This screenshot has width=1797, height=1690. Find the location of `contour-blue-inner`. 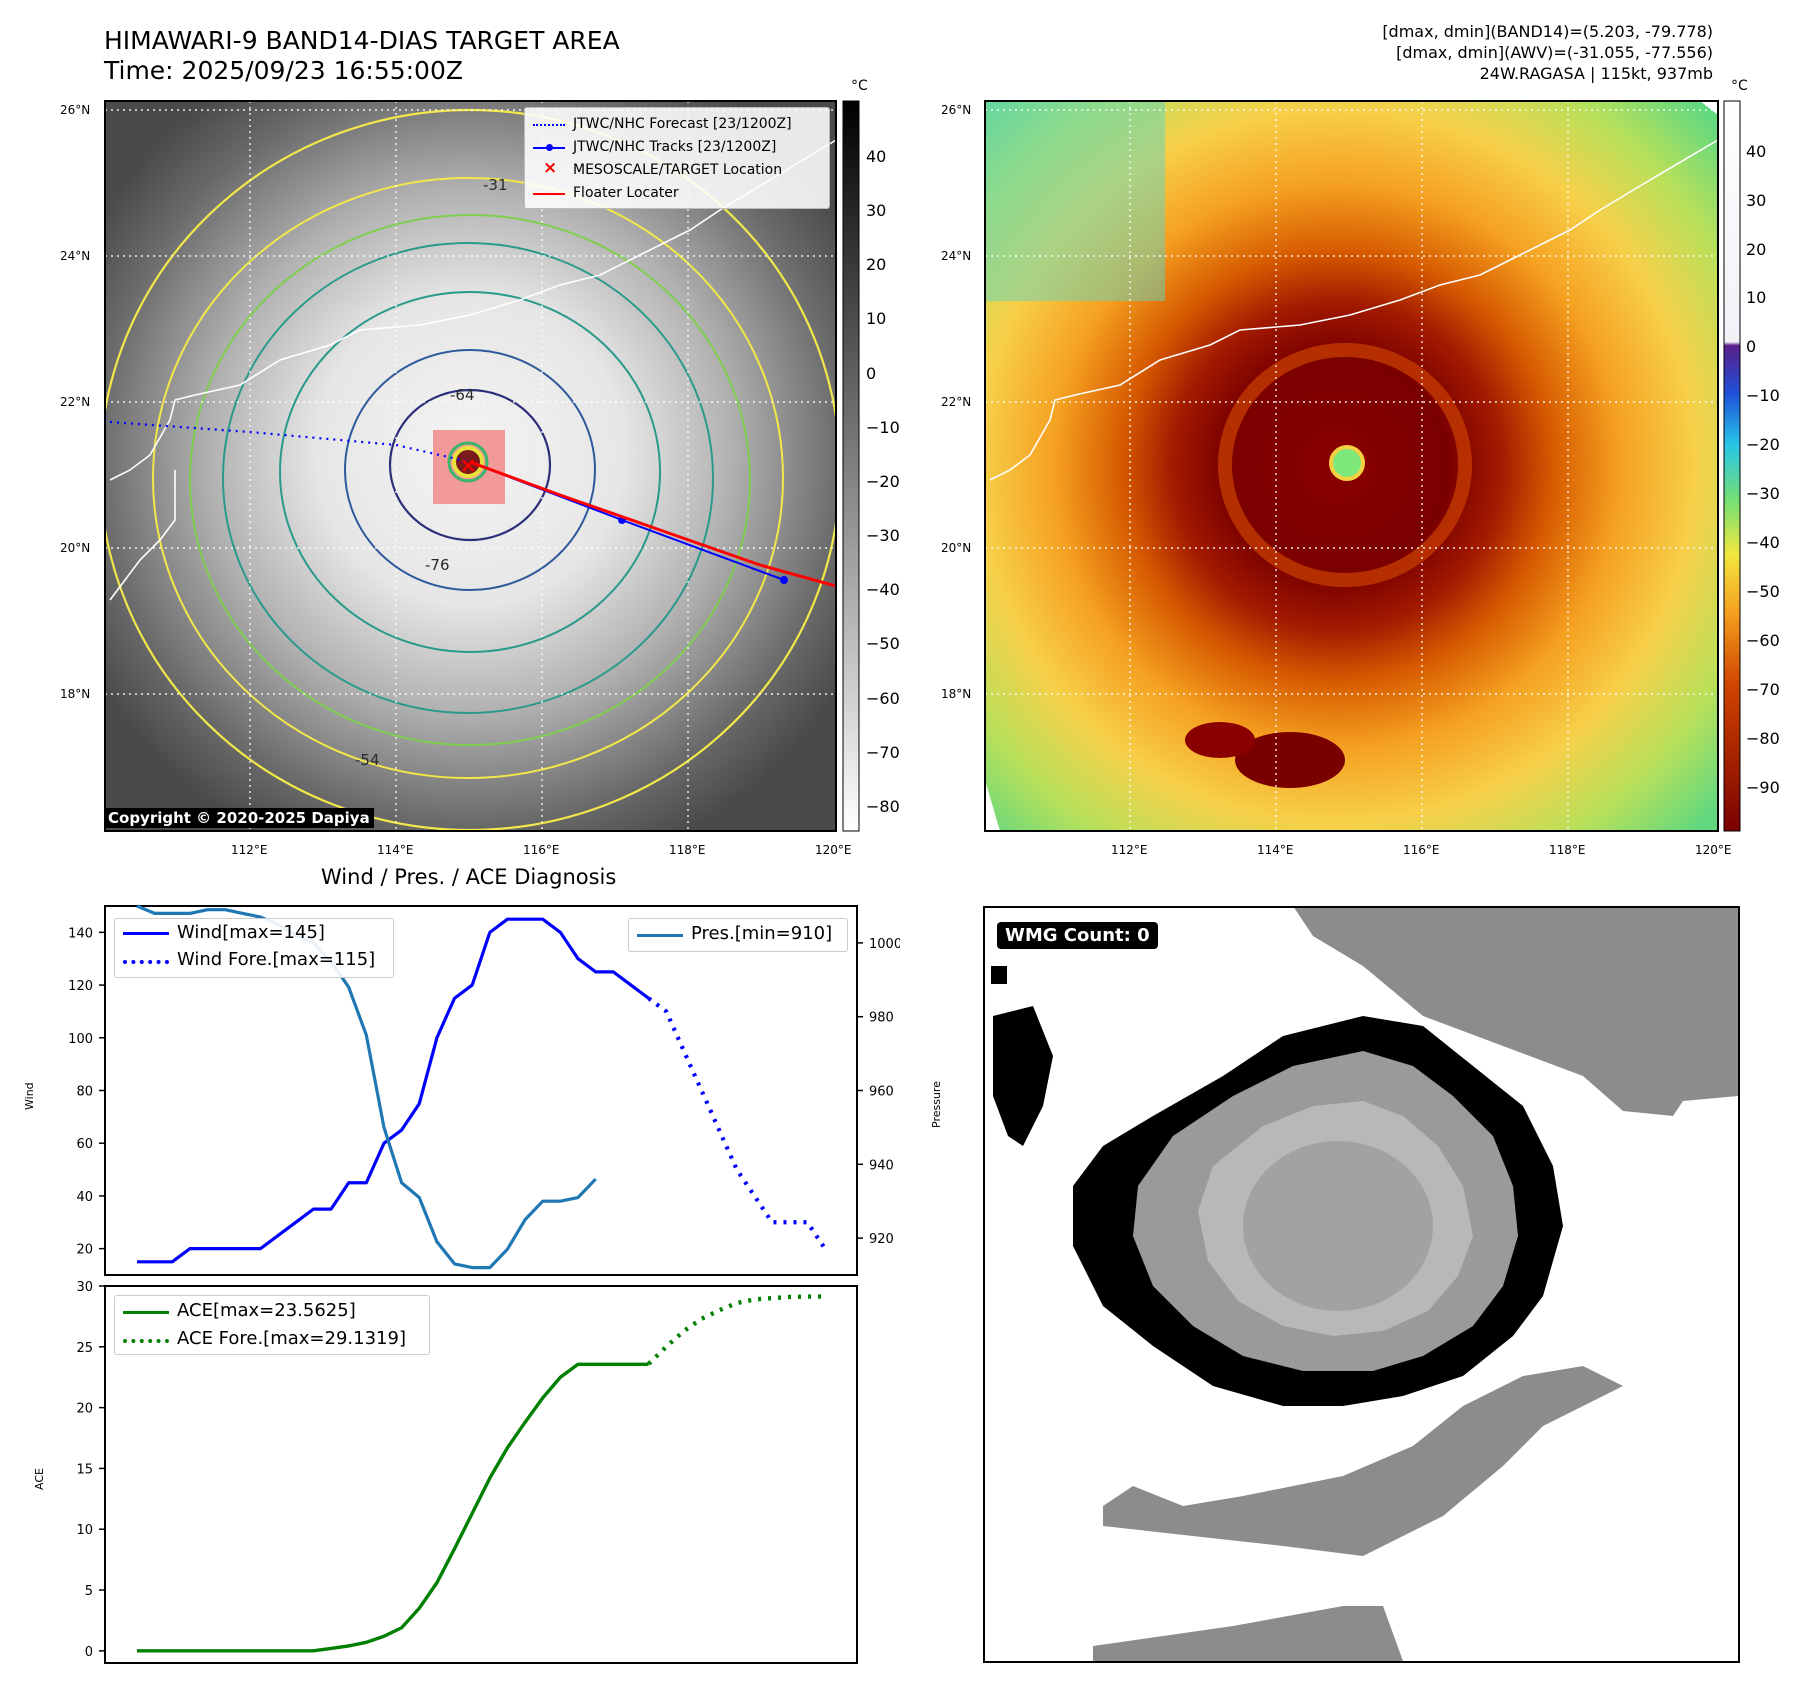

contour-blue-inner is located at coordinates (470, 470).